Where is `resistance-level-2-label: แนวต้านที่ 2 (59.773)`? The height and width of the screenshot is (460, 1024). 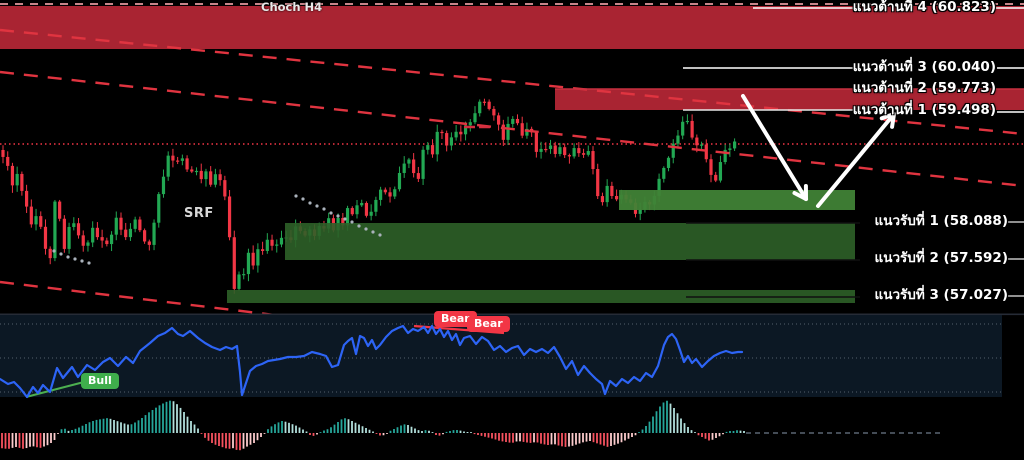 resistance-level-2-label: แนวต้านที่ 2 (59.773) is located at coordinates (924, 88).